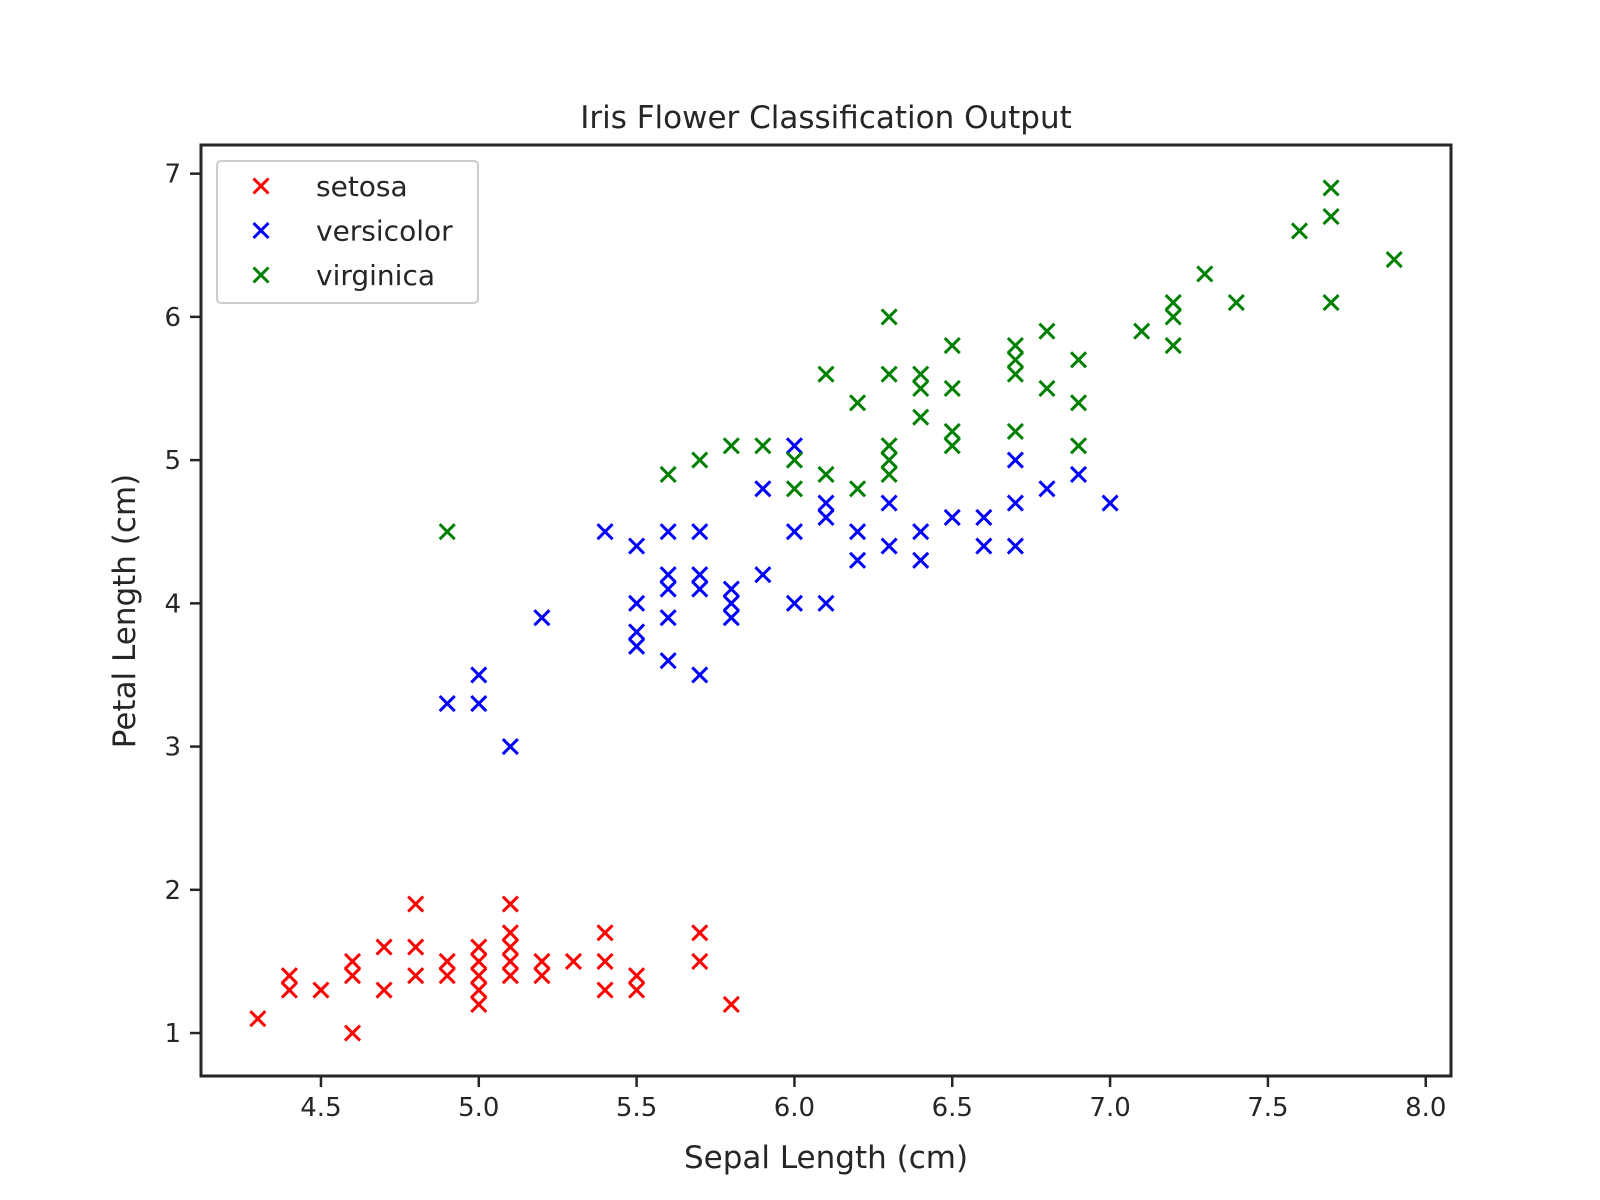 The width and height of the screenshot is (1600, 1200). I want to click on x-tick-label: 4.5, so click(320, 1108).